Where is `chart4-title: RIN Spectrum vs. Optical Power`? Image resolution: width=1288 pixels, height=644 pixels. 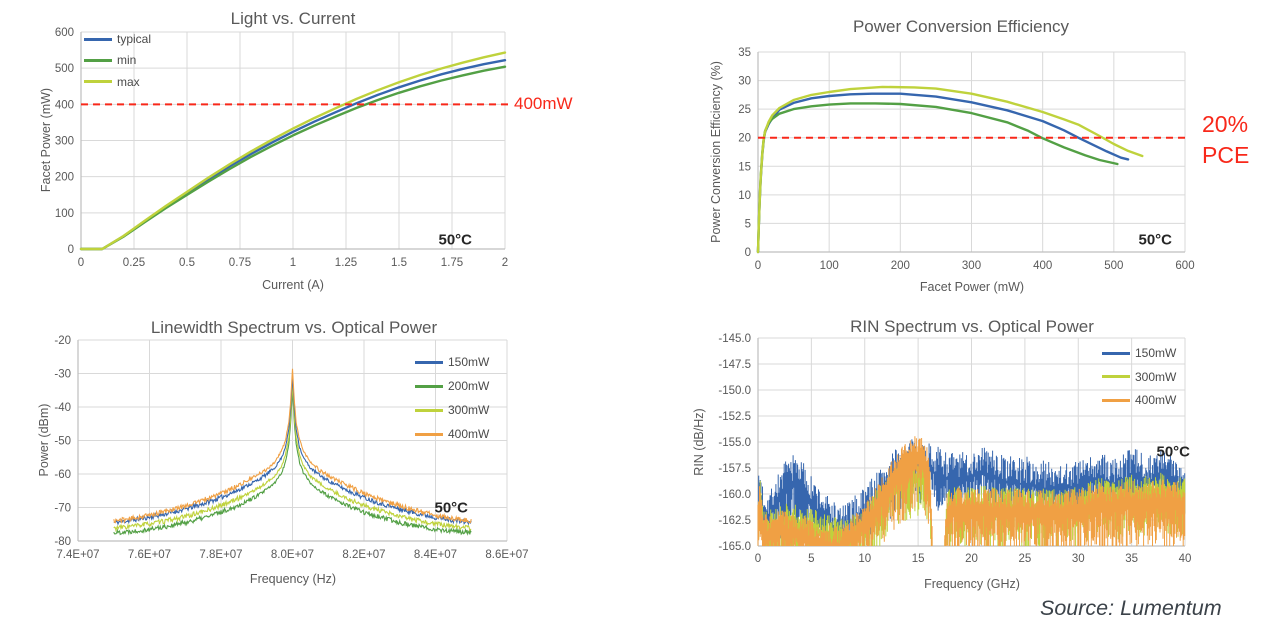
chart4-title: RIN Spectrum vs. Optical Power is located at coordinates (972, 326).